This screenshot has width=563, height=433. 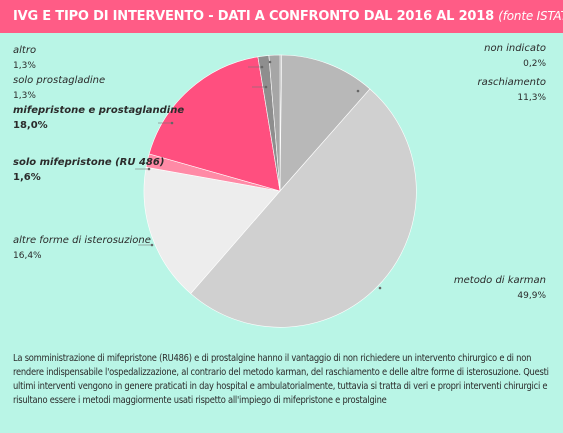 What do you see at coordinates (212, 230) in the screenshot?
I see `pie-slice-altre-forme-di-isterosuzione` at bounding box center [212, 230].